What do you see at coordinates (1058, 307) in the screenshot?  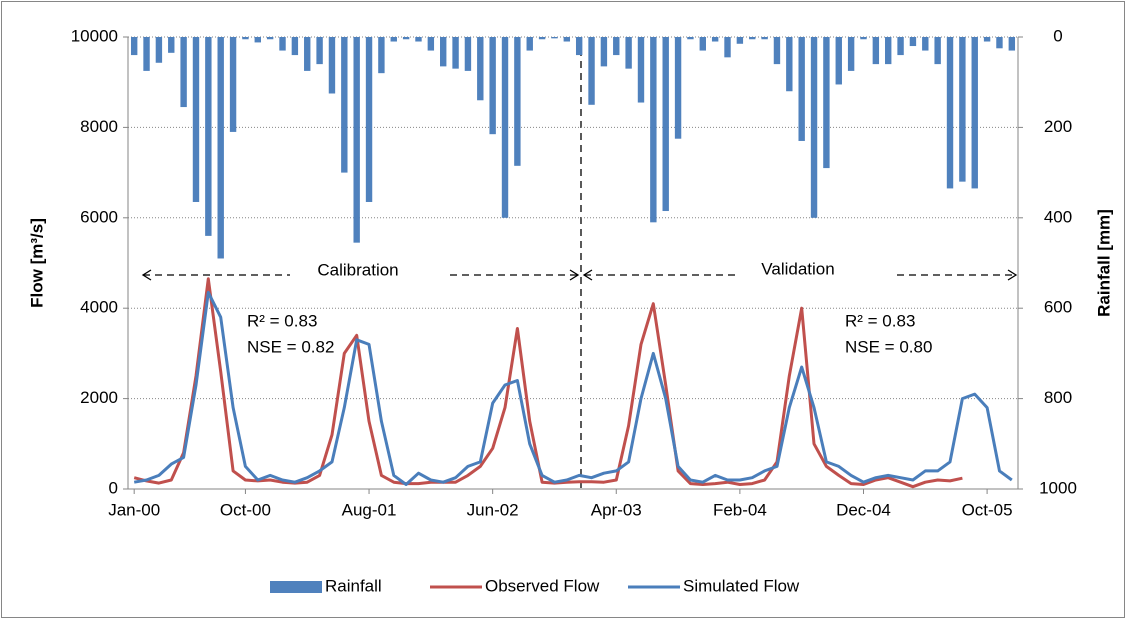 I see `y2-tick-label: 600` at bounding box center [1058, 307].